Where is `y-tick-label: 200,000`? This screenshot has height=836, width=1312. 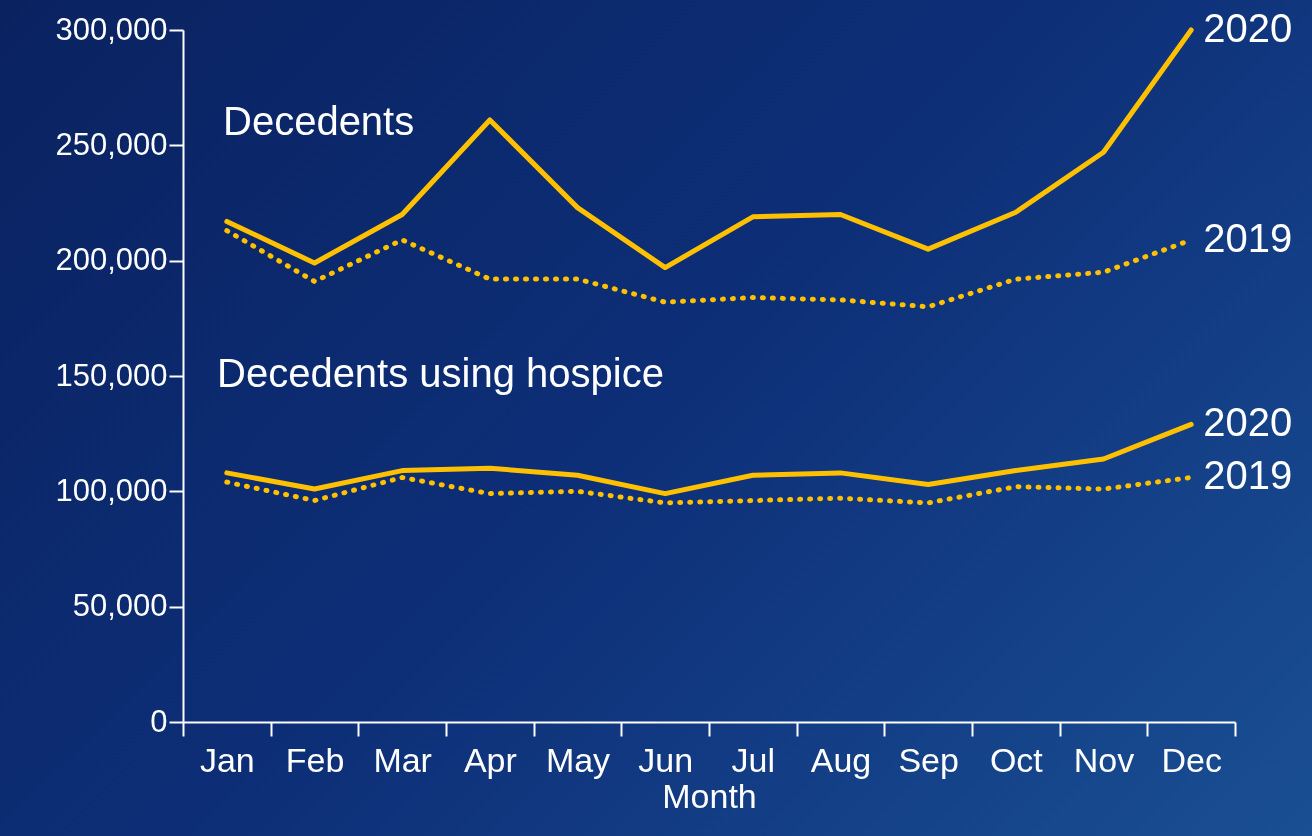
y-tick-label: 200,000 is located at coordinates (111, 260).